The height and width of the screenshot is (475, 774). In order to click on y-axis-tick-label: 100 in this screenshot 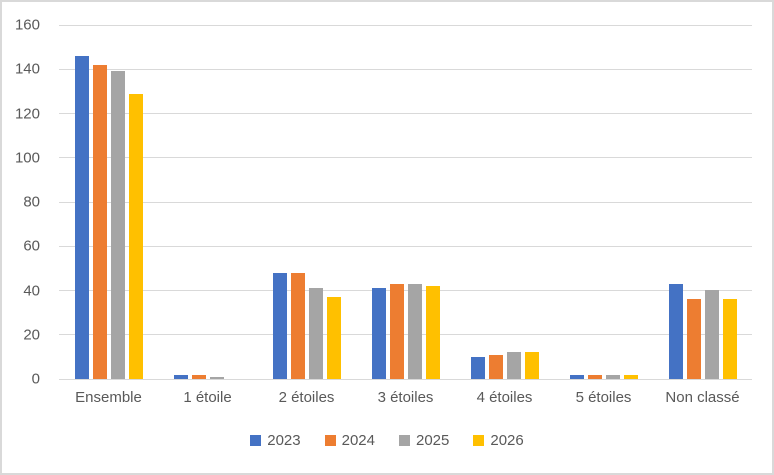, I will do `click(27, 158)`.